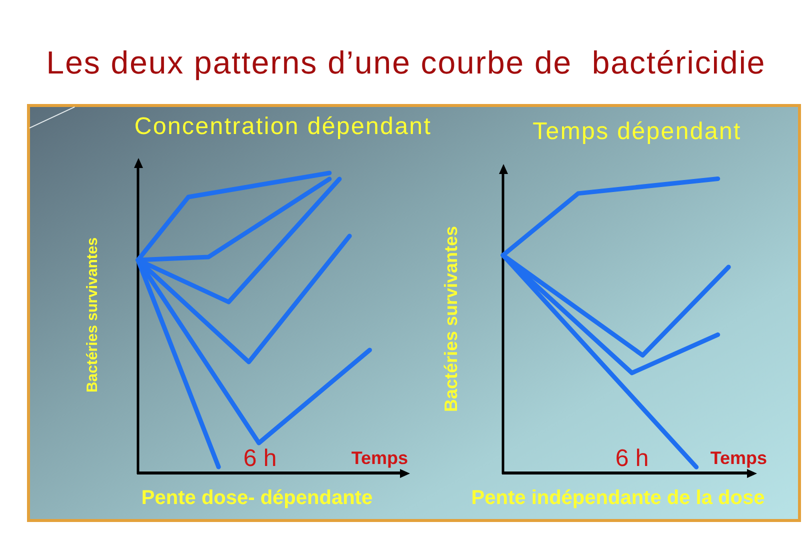  What do you see at coordinates (618, 498) in the screenshot?
I see `text: Pente indépendante de la dose` at bounding box center [618, 498].